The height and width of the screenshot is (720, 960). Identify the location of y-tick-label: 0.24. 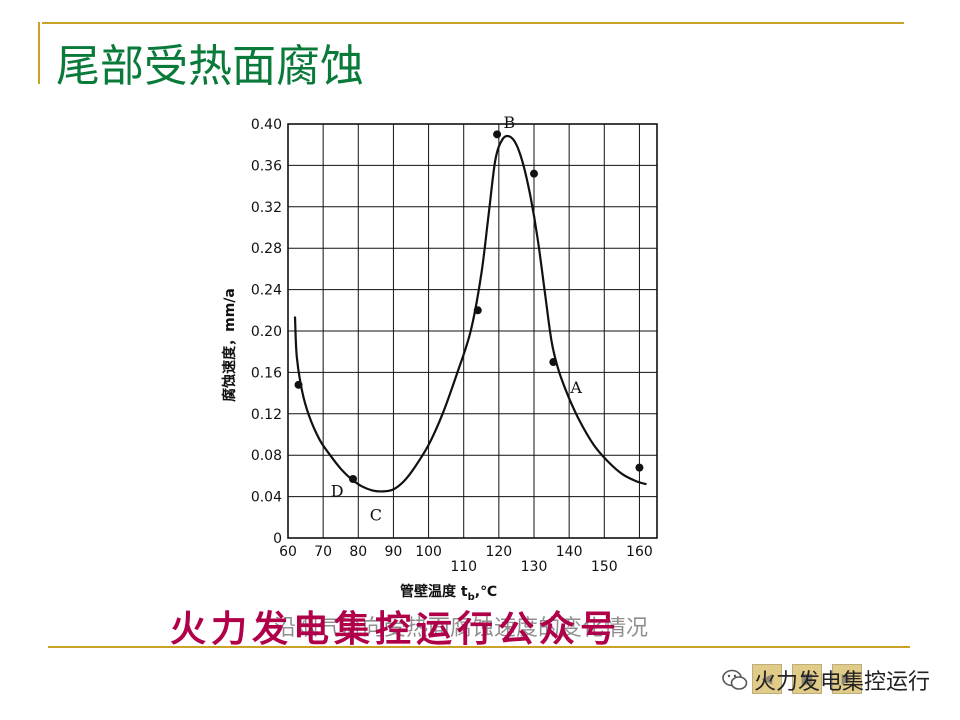
(266, 291).